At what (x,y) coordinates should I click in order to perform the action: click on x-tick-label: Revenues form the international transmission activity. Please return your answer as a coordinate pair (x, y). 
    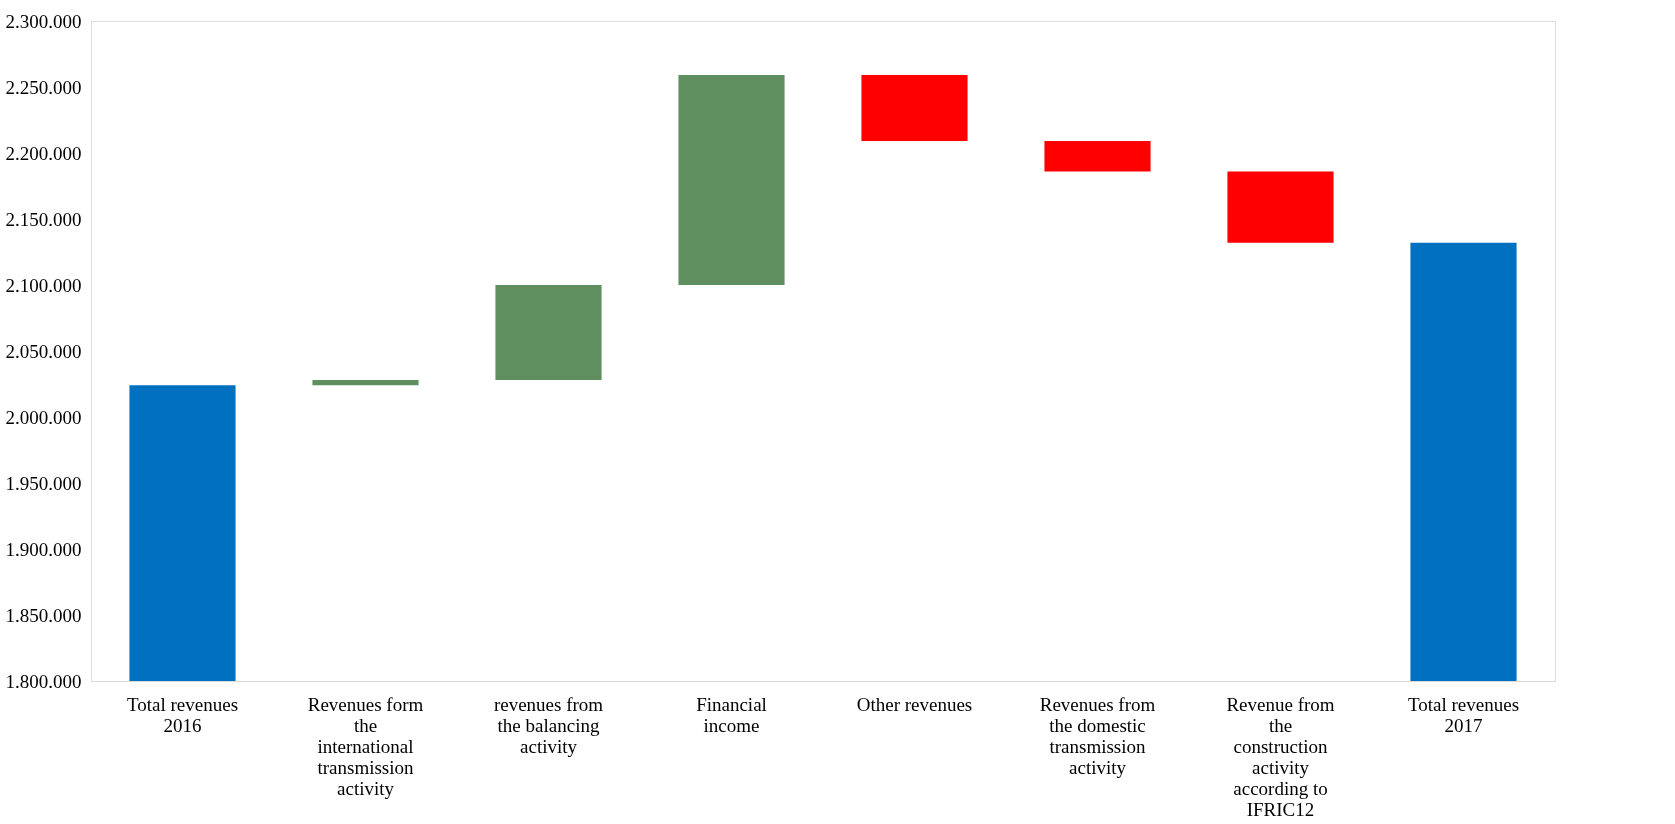
    Looking at the image, I should click on (365, 746).